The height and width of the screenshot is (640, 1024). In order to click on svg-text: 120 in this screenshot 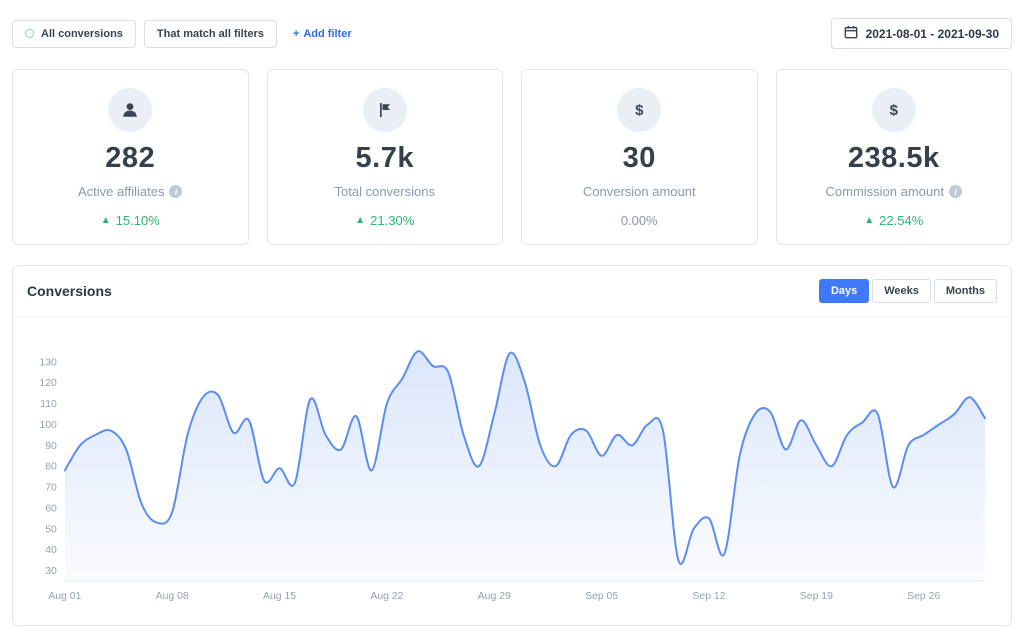, I will do `click(48, 383)`.